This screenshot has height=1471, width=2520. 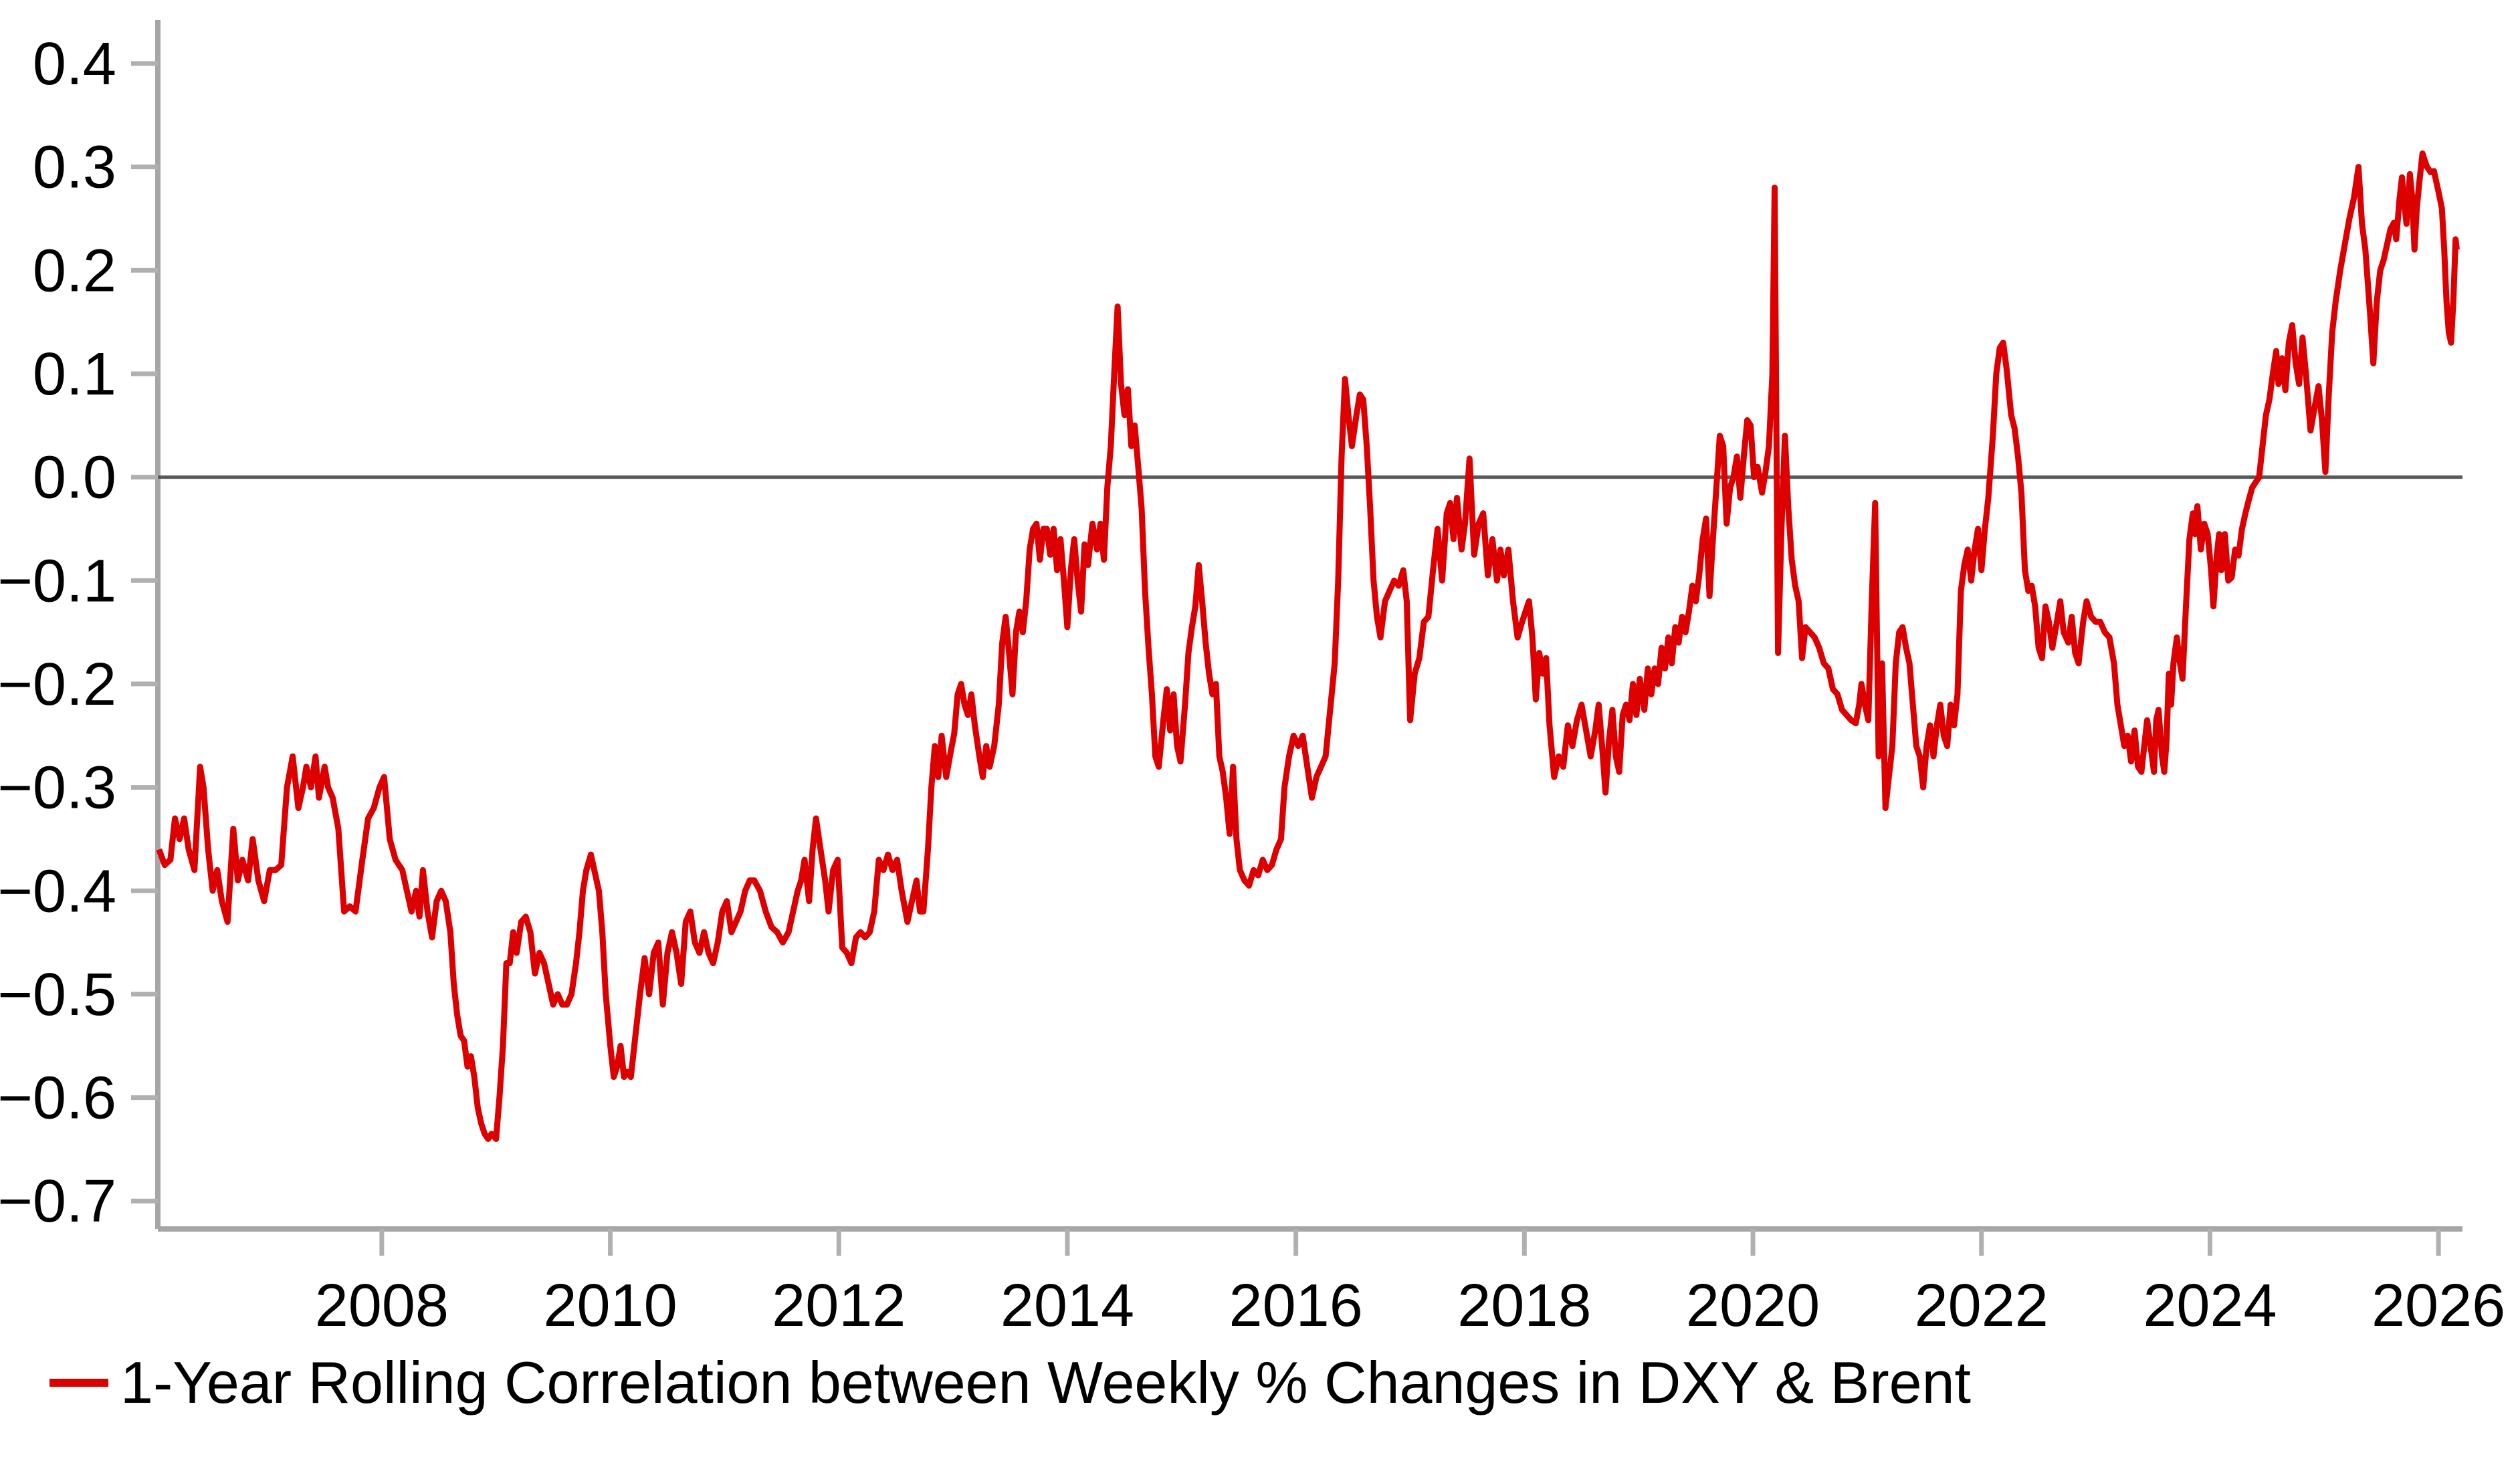 What do you see at coordinates (58, 581) in the screenshot?
I see `y-tick-label: −0.1` at bounding box center [58, 581].